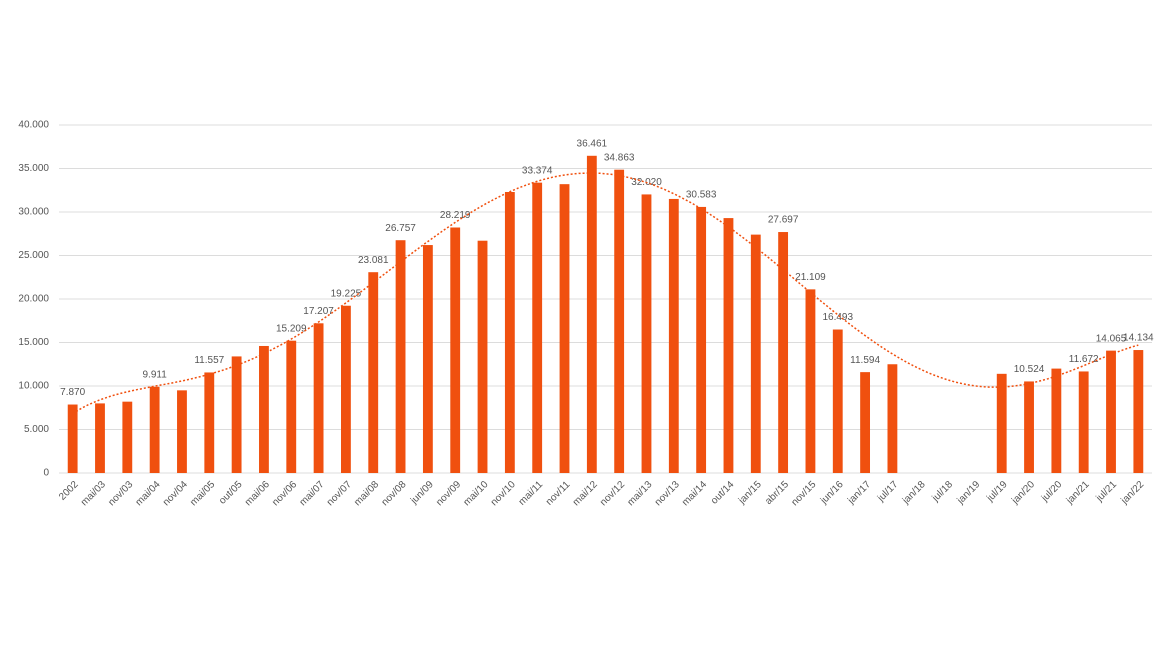 The height and width of the screenshot is (663, 1170). Describe the element at coordinates (701, 195) in the screenshot. I see `value-label: 30.583` at that location.